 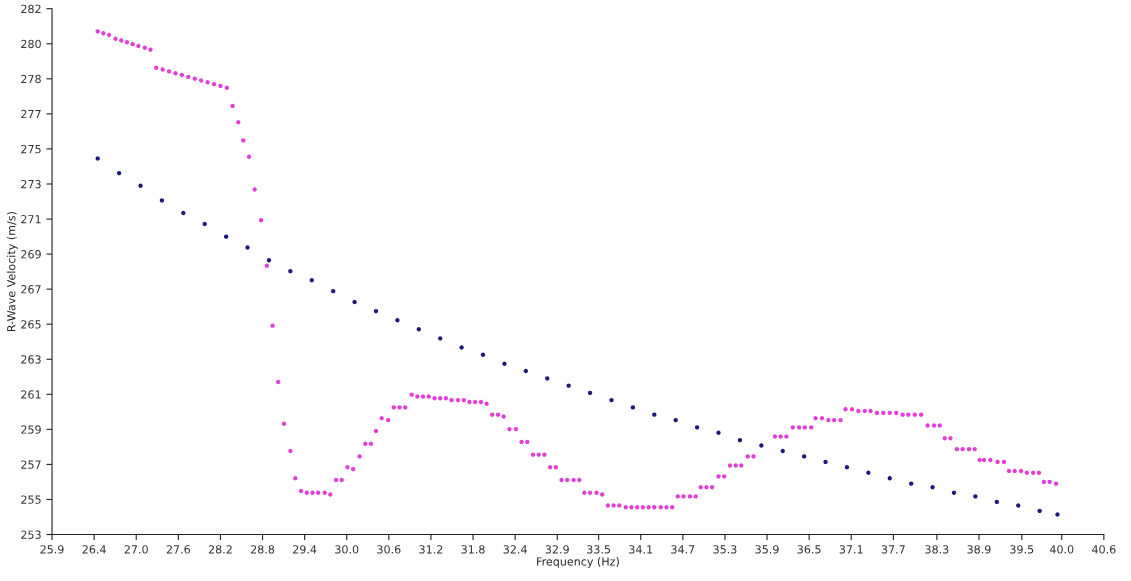 What do you see at coordinates (136, 549) in the screenshot?
I see `x-tick-label: 27.0` at bounding box center [136, 549].